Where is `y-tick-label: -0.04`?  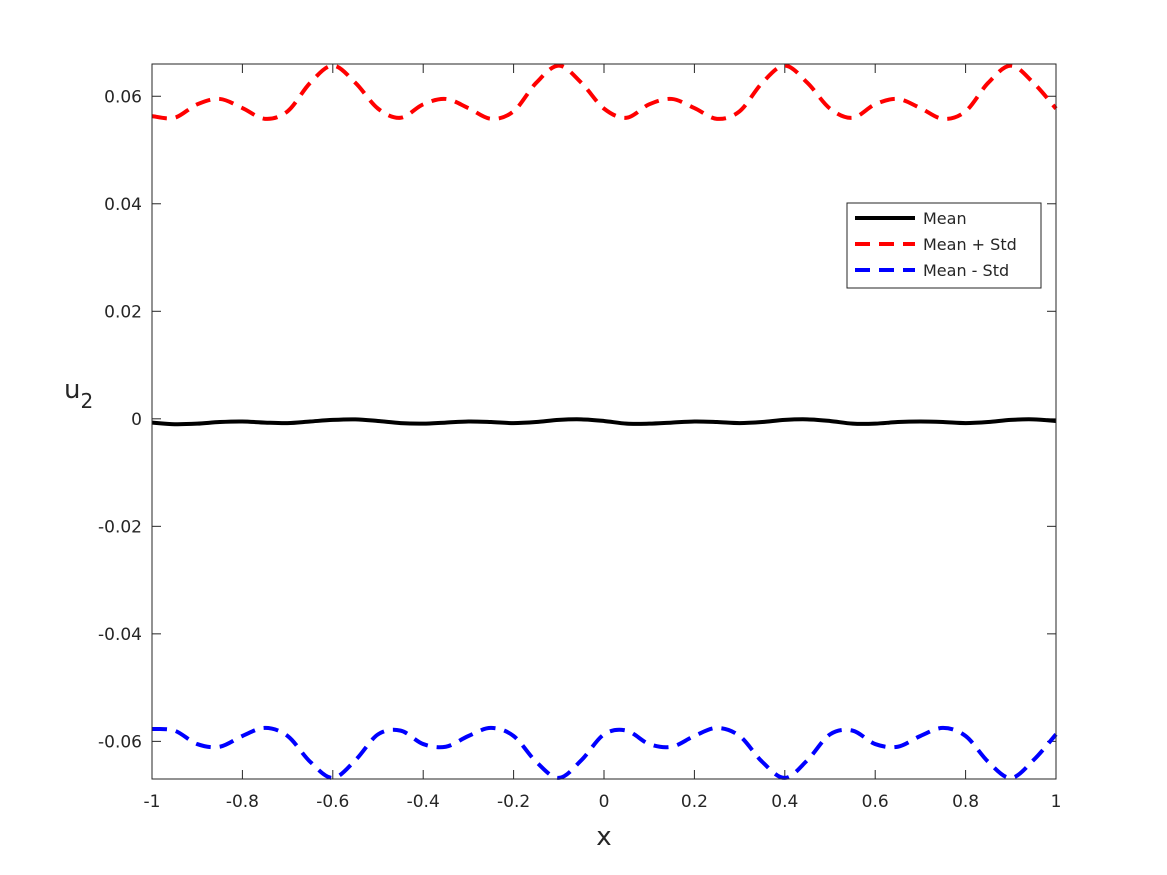
y-tick-label: -0.04 is located at coordinates (120, 635).